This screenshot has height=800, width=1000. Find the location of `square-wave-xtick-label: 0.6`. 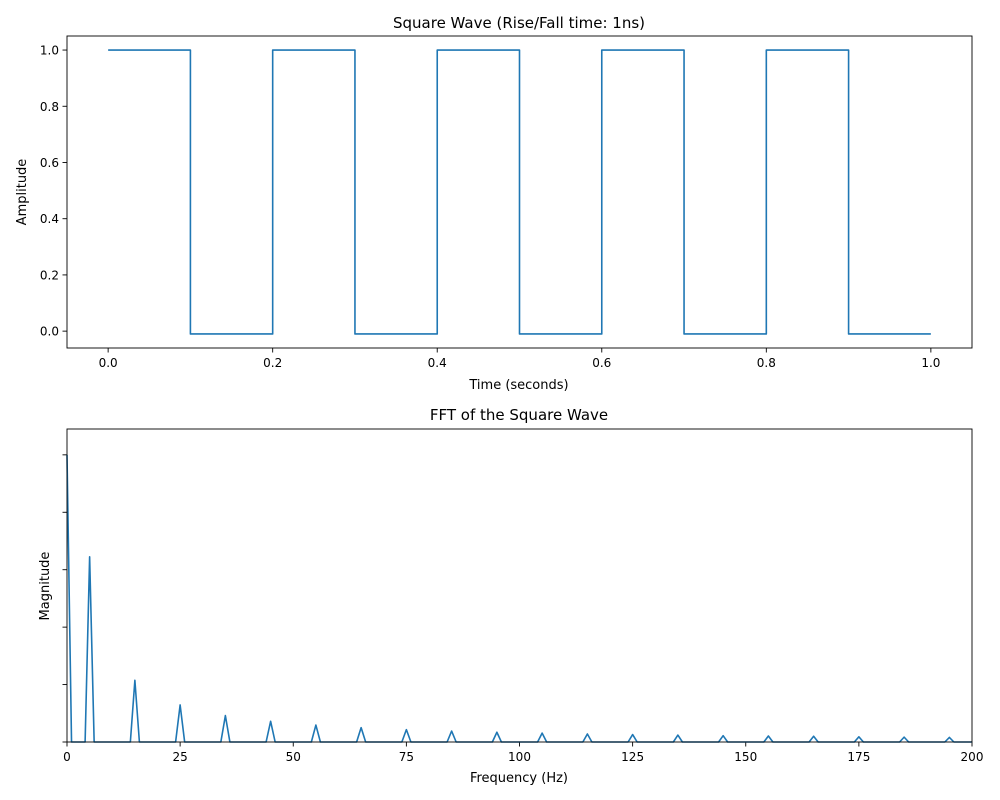

square-wave-xtick-label: 0.6 is located at coordinates (601, 363).